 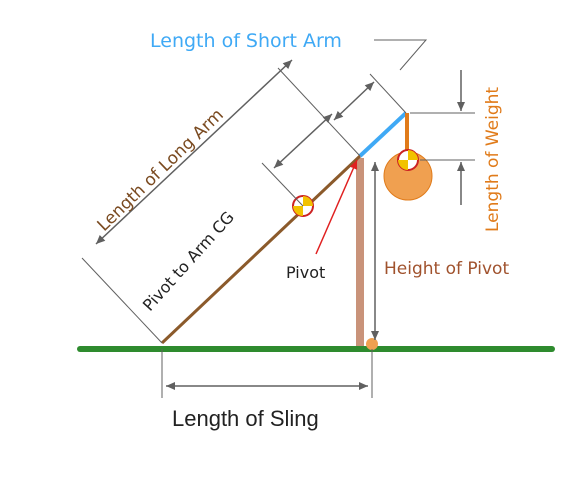 What do you see at coordinates (305, 272) in the screenshot?
I see `pivot-label: Pivot` at bounding box center [305, 272].